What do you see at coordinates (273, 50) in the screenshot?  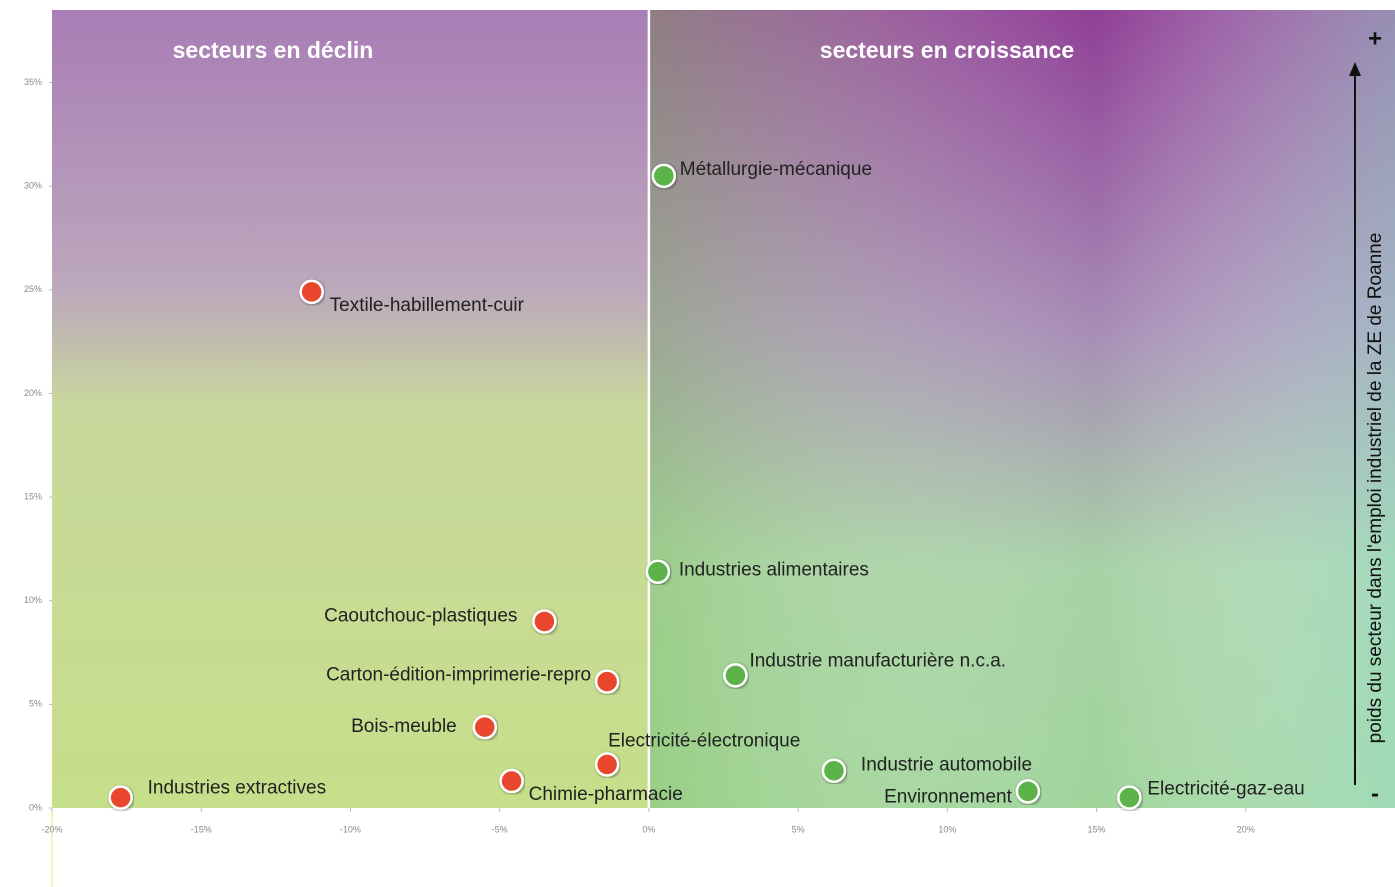 I see `annotation: secteurs en déclin` at bounding box center [273, 50].